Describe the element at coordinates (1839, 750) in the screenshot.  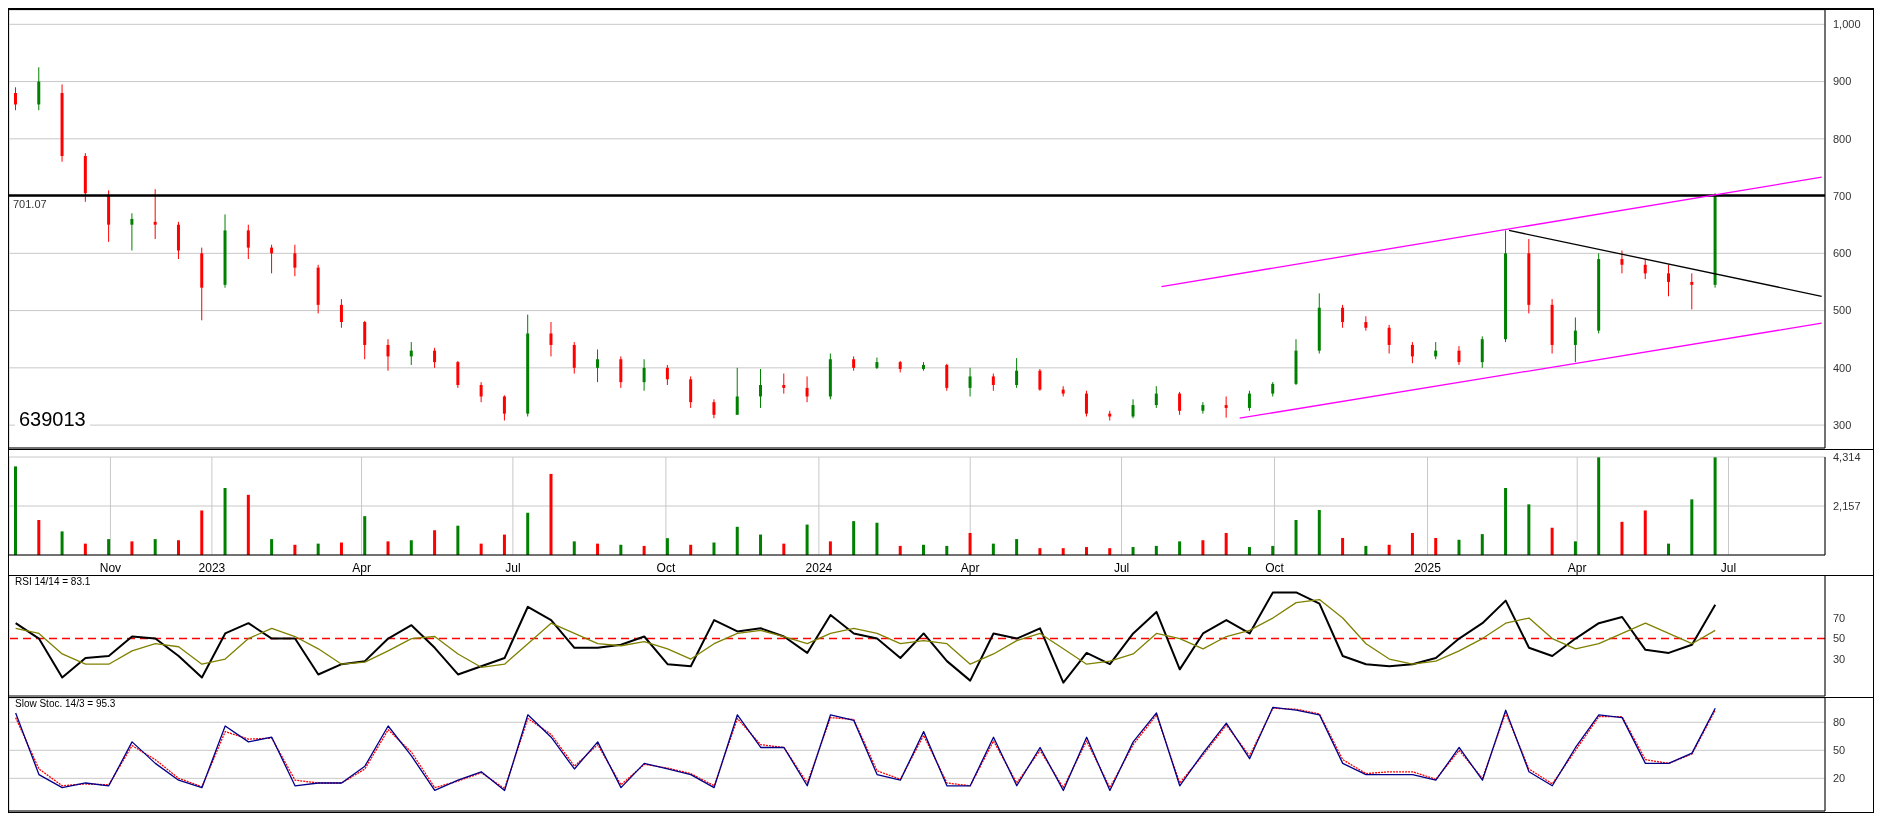
I see `y-tick-label: 50` at that location.